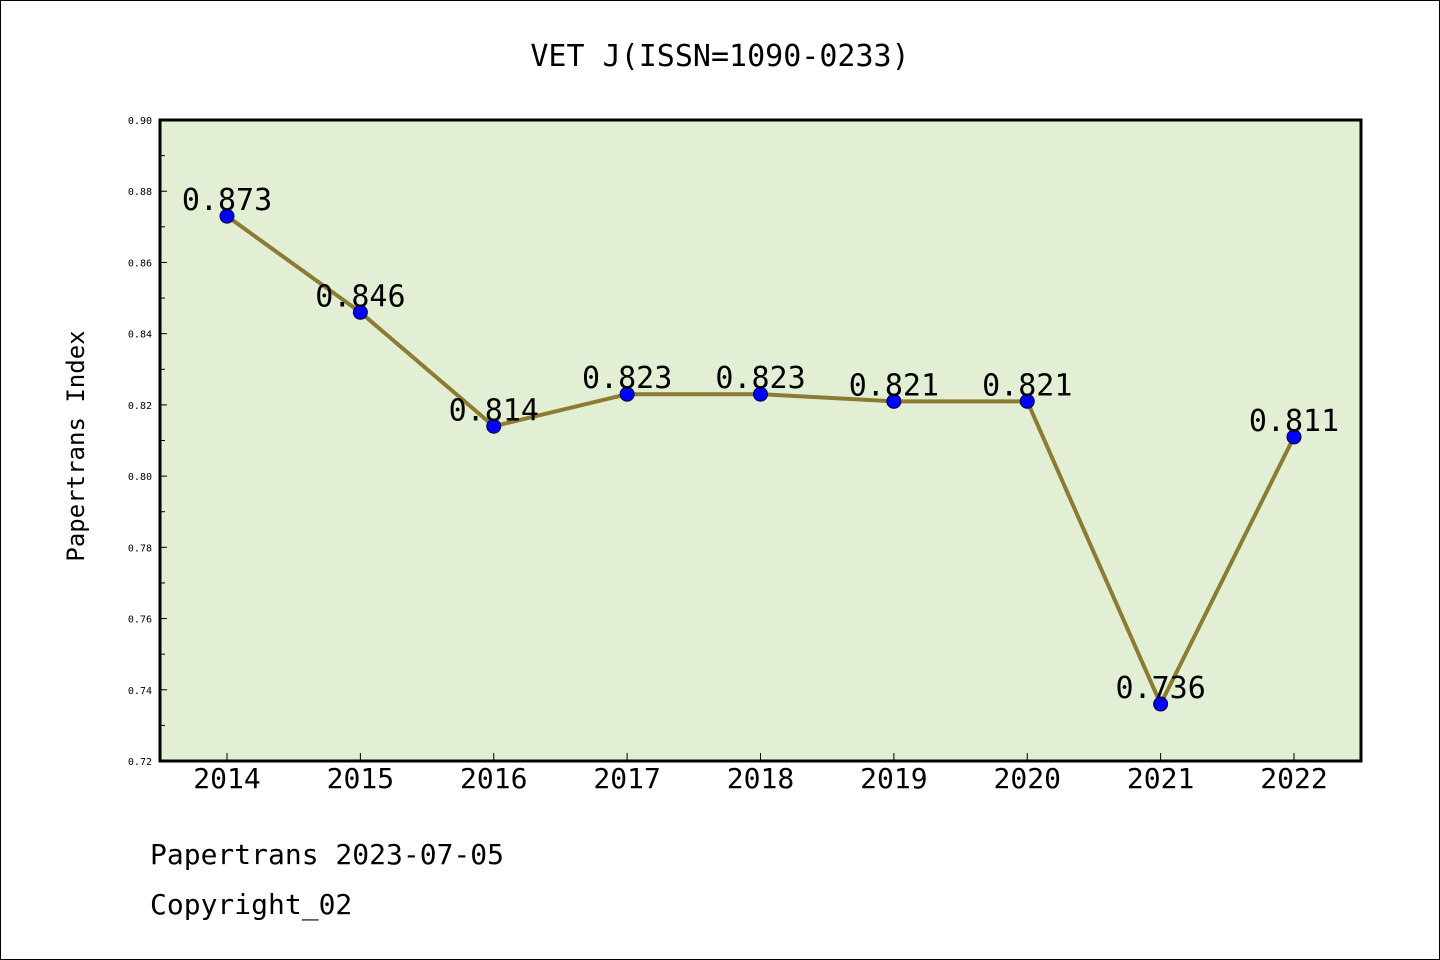 The height and width of the screenshot is (960, 1440). I want to click on y-tick-label: 0.80, so click(140, 477).